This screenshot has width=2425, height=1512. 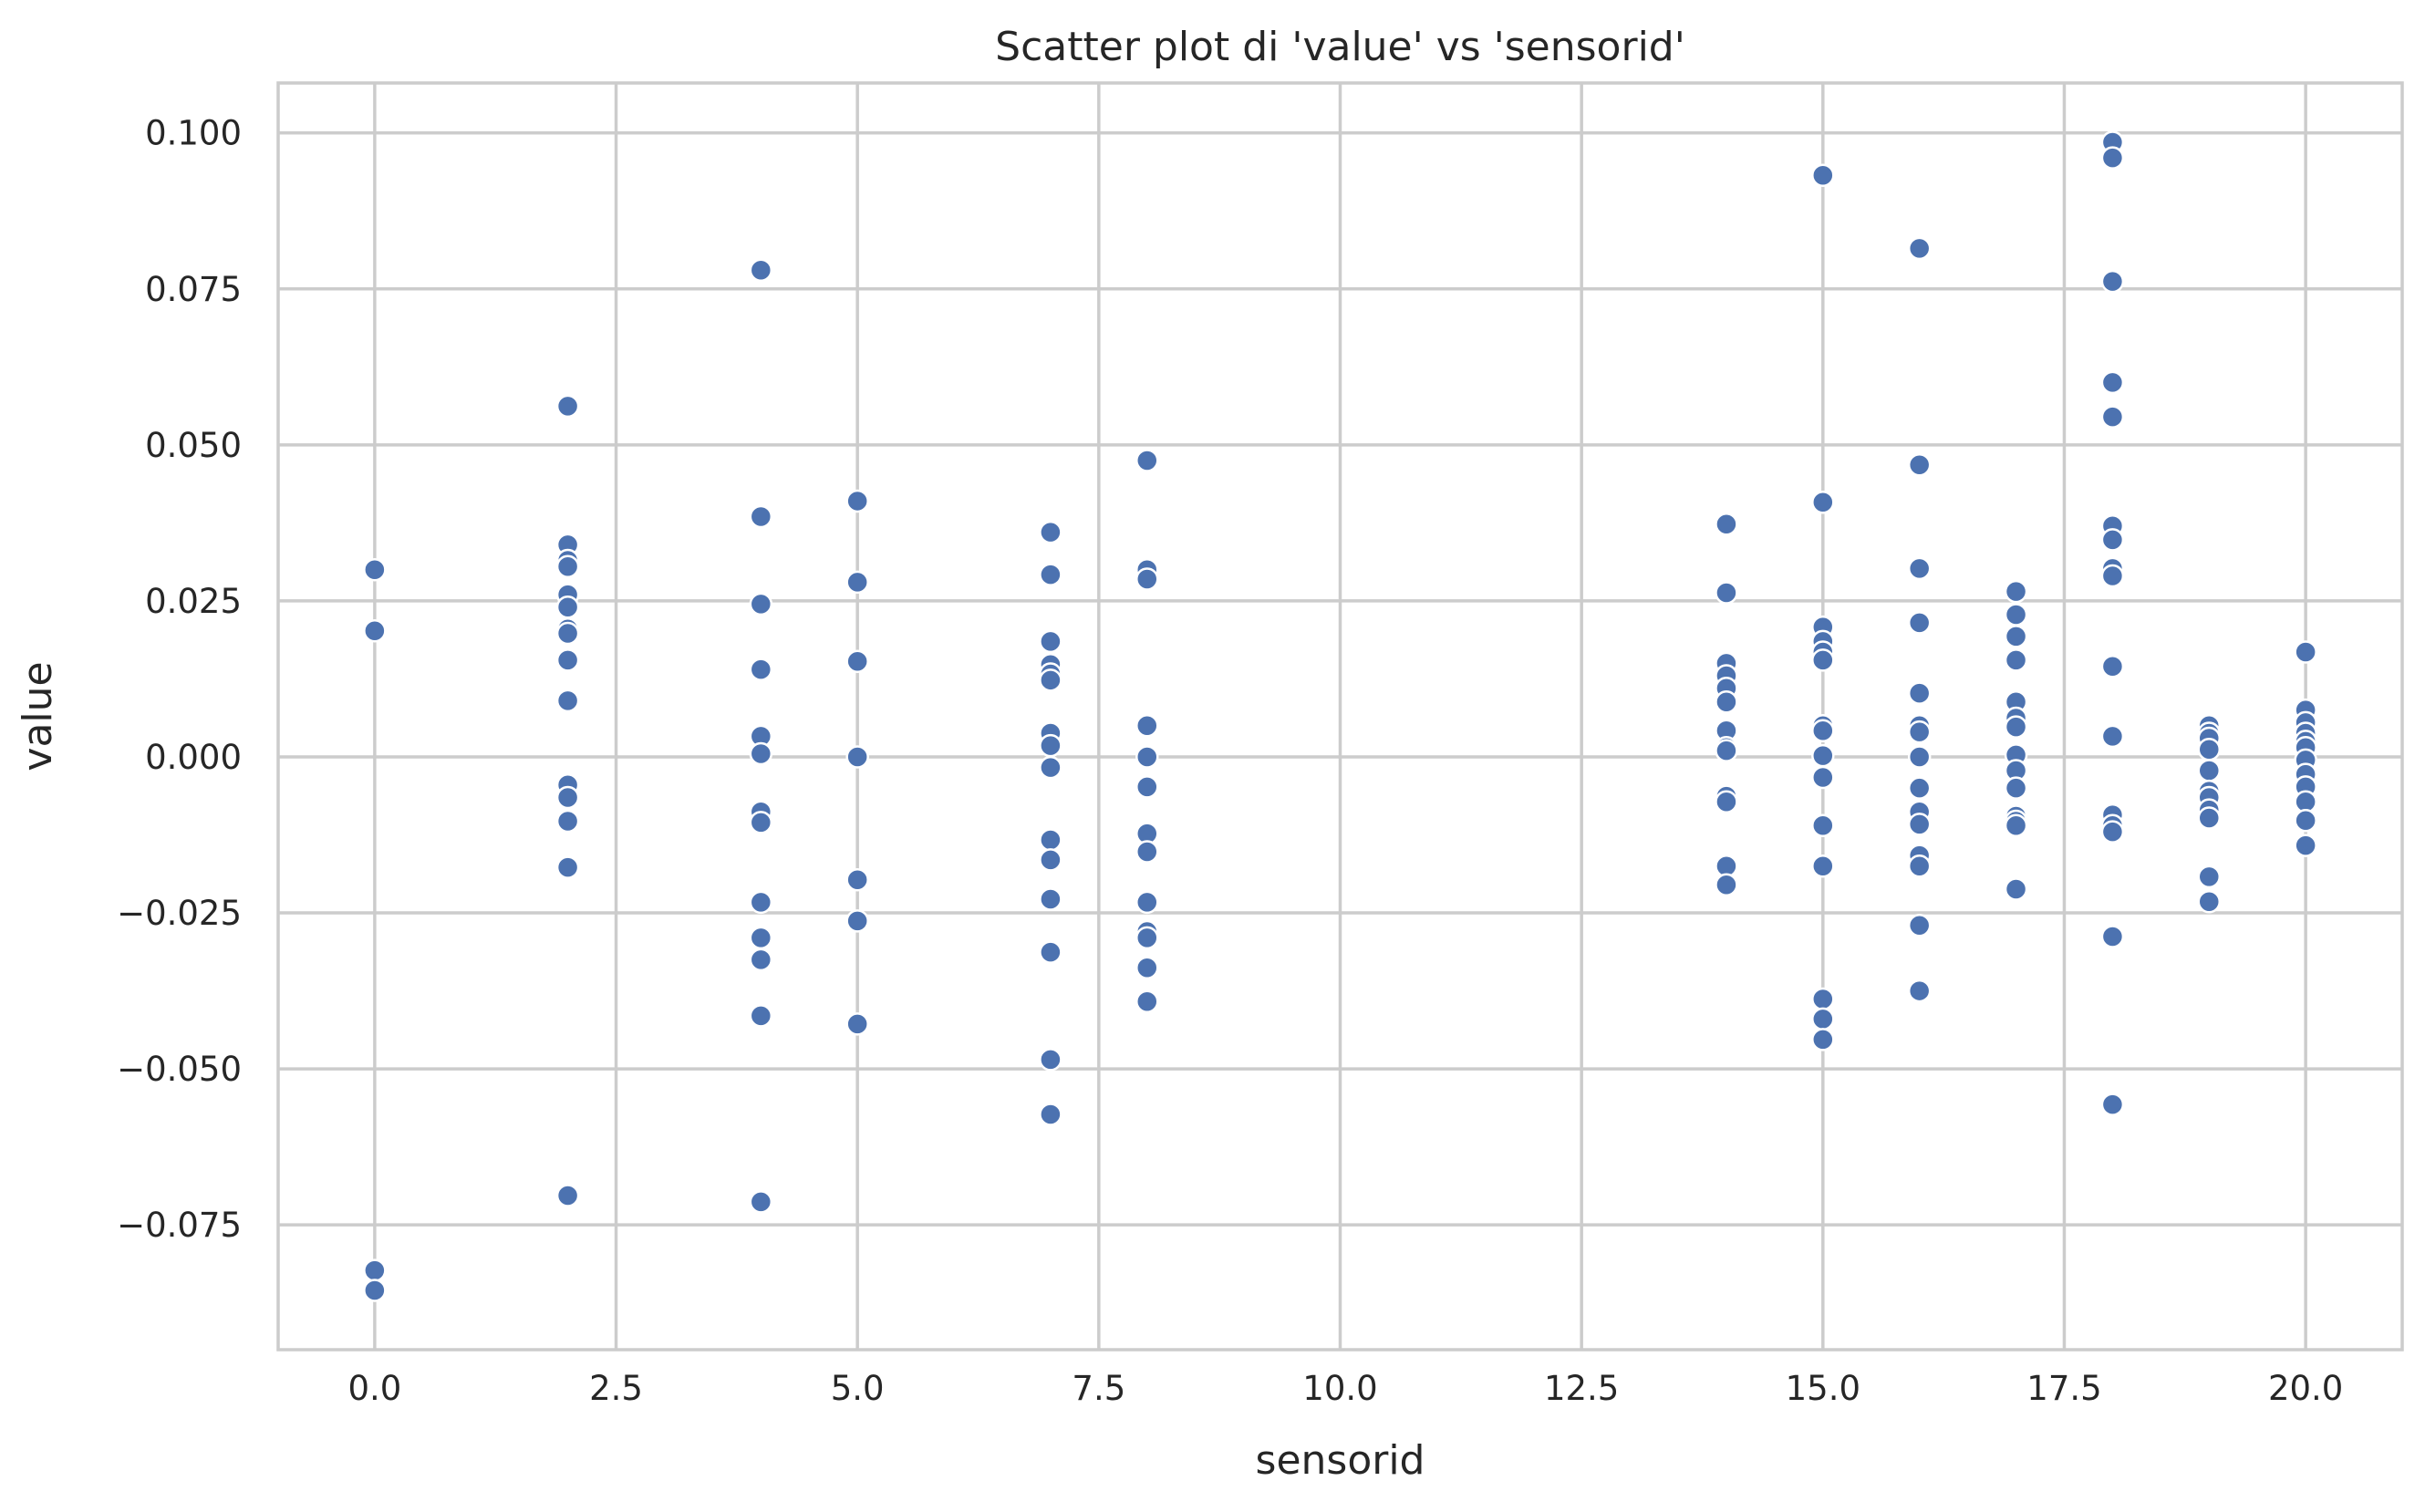 What do you see at coordinates (1823, 1388) in the screenshot?
I see `x-tick-label: 15.0` at bounding box center [1823, 1388].